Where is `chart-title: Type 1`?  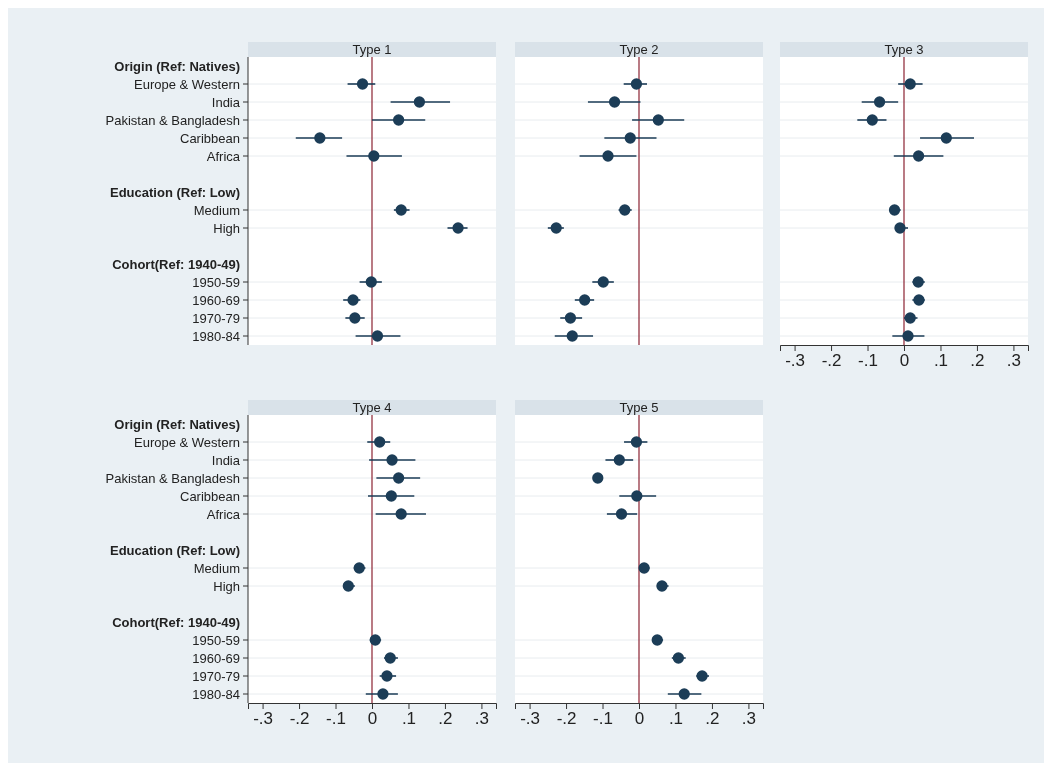
chart-title: Type 1 is located at coordinates (372, 49).